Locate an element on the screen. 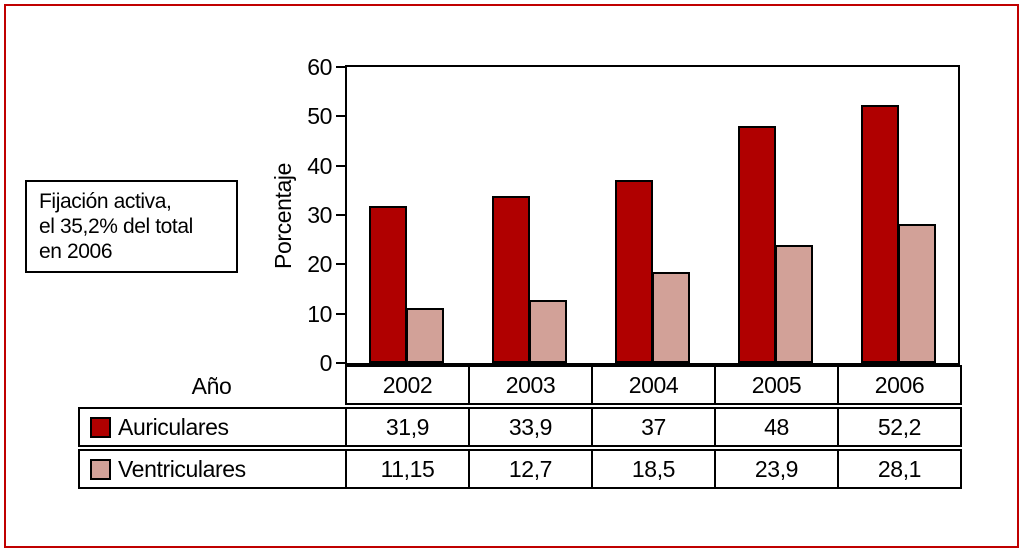 The height and width of the screenshot is (553, 1024). bar-ventriculares-2004 is located at coordinates (671, 317).